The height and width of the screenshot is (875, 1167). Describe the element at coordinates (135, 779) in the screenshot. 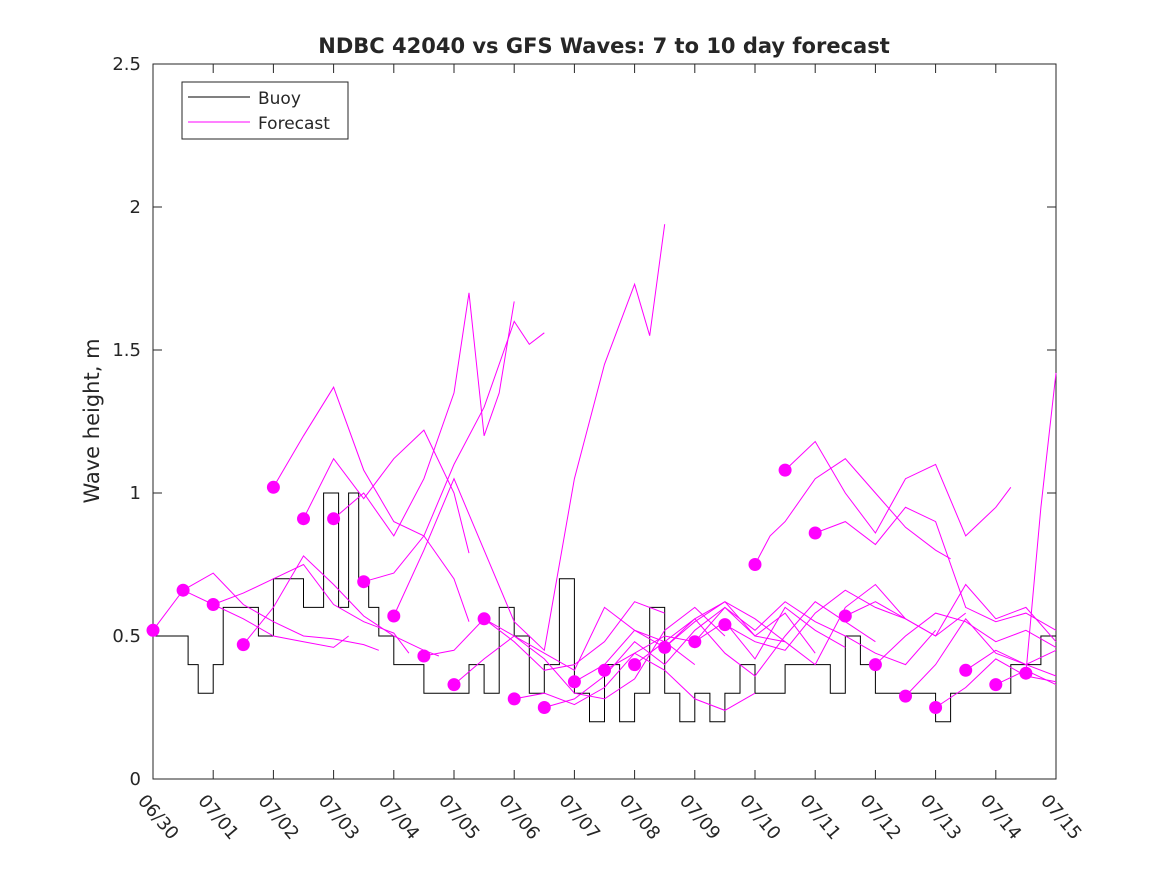

I see `y-tick-label: 0` at that location.